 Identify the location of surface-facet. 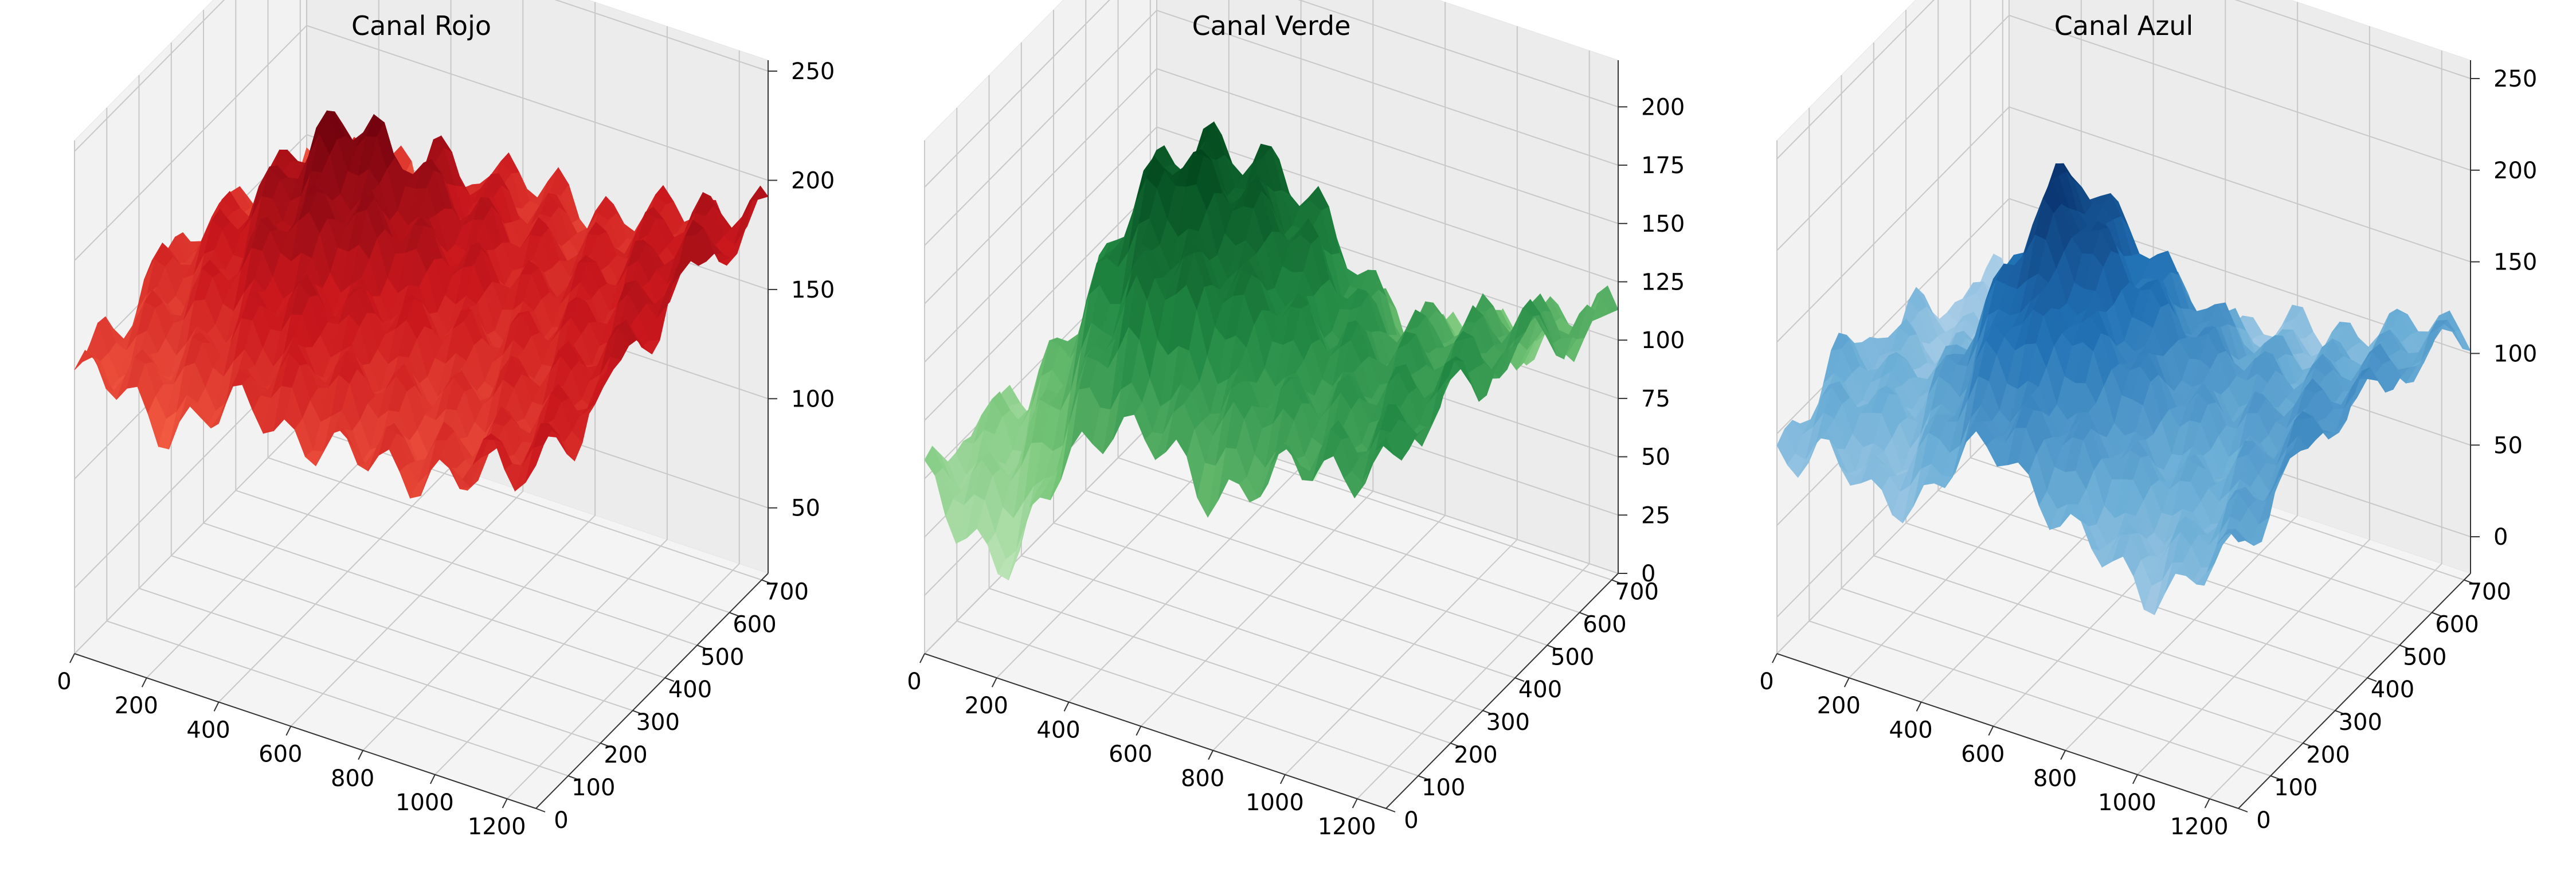
(535, 463).